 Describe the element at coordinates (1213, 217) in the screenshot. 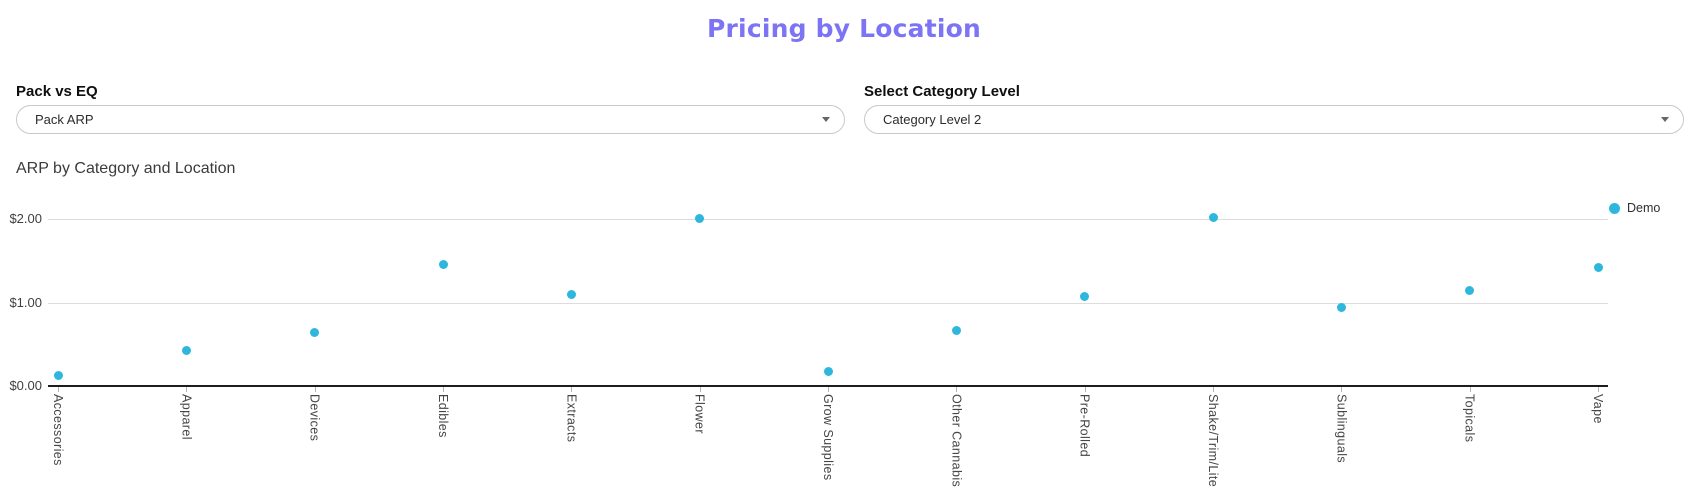

I see `data-point-shake-trim-lite` at that location.